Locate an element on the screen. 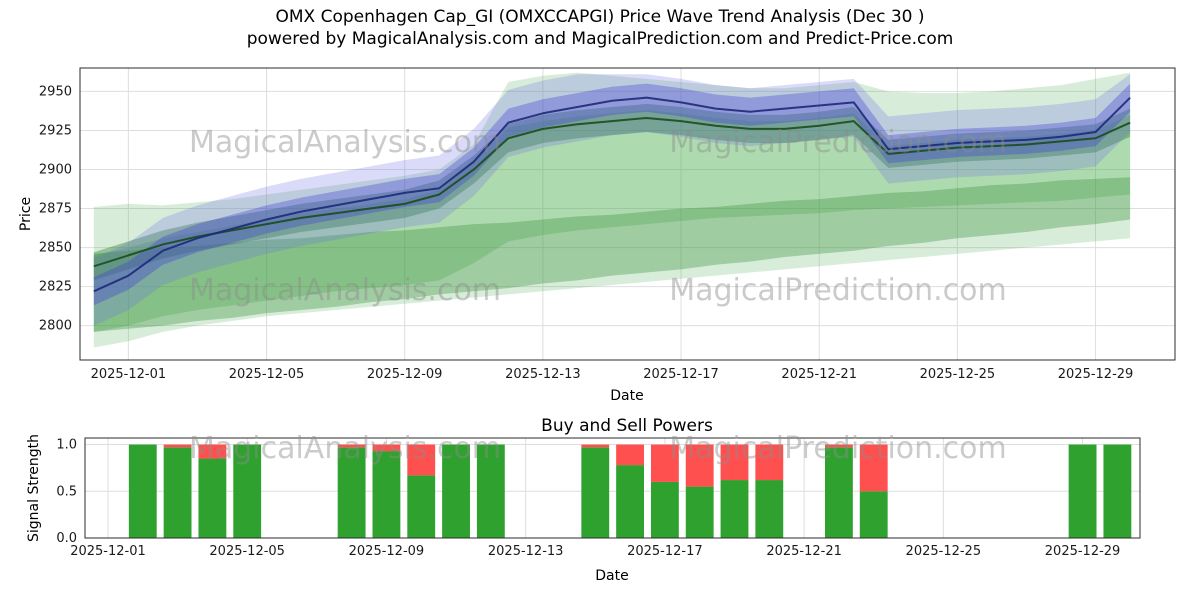  signal-x-axis-label: Date is located at coordinates (611, 576).